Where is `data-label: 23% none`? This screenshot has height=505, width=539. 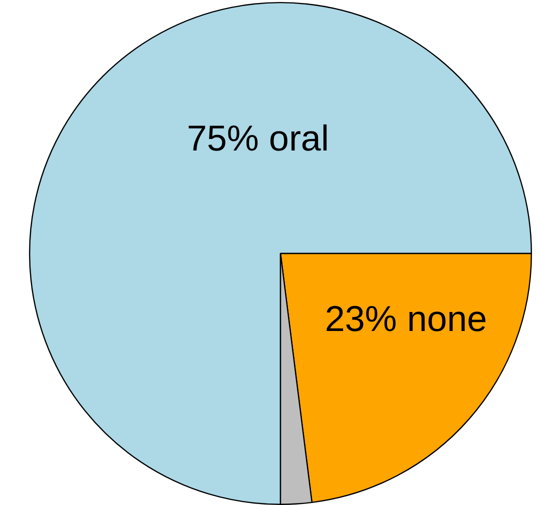
data-label: 23% none is located at coordinates (406, 319).